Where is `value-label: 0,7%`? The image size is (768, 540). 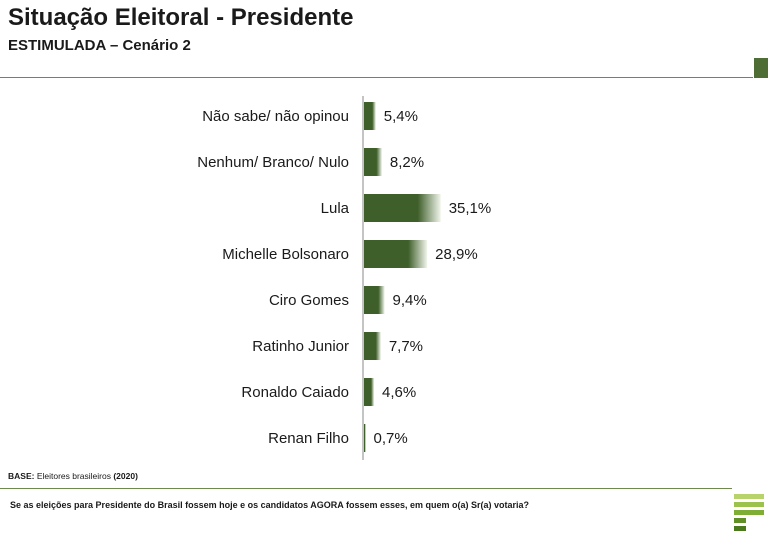 value-label: 0,7% is located at coordinates (391, 438).